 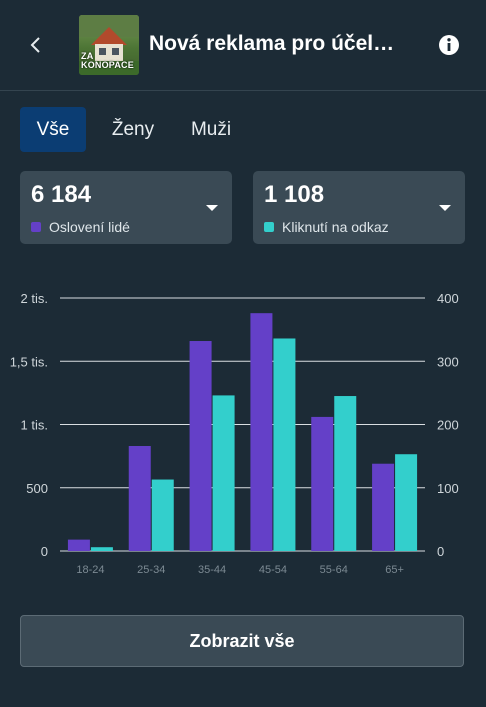 What do you see at coordinates (90, 570) in the screenshot?
I see `x-tick-label: 18-24` at bounding box center [90, 570].